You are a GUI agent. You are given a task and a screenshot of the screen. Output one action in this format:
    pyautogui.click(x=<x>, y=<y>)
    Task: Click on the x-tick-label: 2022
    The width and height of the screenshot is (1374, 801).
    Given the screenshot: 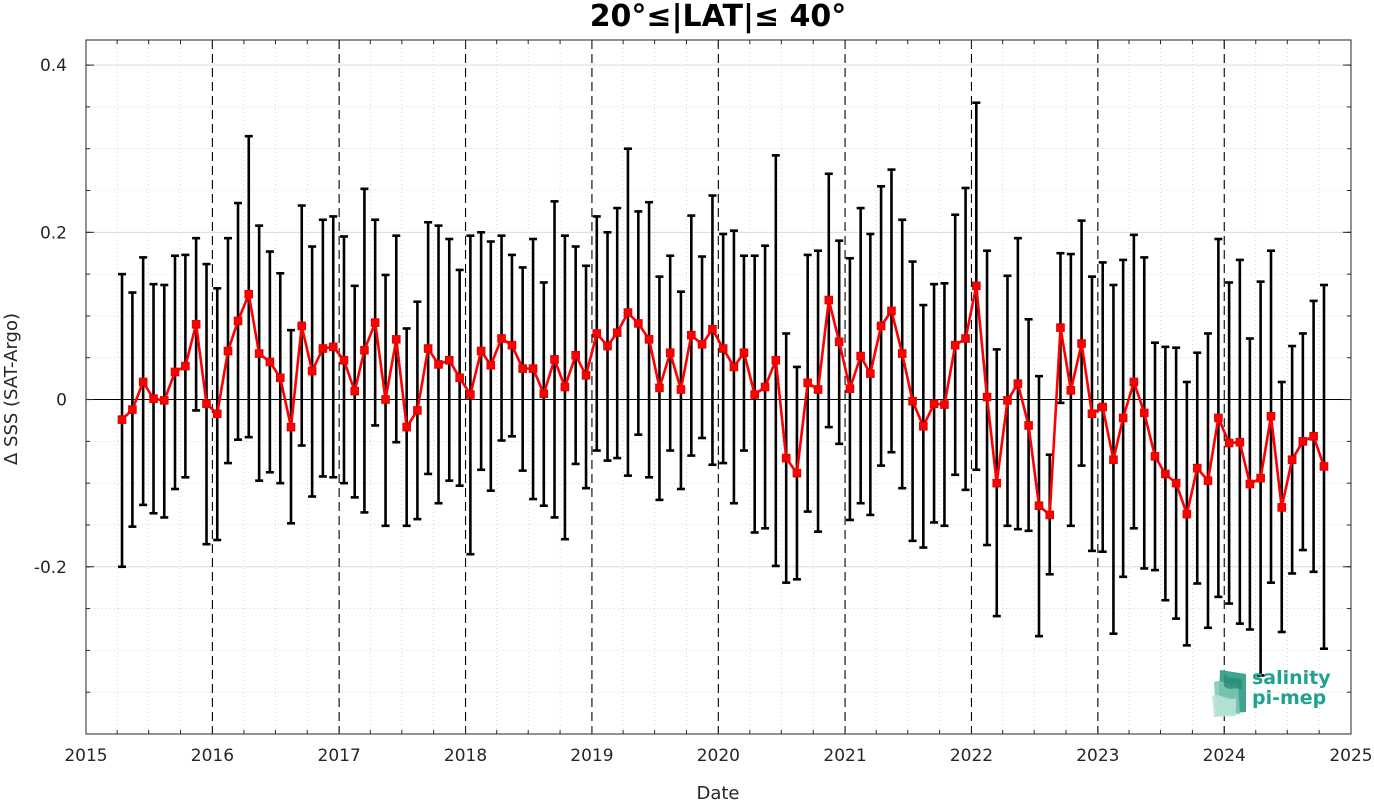 What is the action you would take?
    pyautogui.click(x=971, y=756)
    